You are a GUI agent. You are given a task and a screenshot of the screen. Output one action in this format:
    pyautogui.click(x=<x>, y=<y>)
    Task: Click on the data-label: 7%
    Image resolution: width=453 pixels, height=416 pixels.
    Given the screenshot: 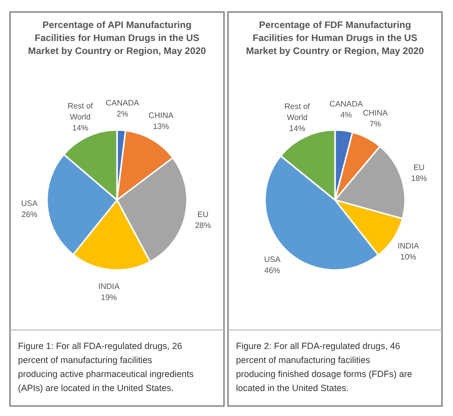 What is the action you would take?
    pyautogui.click(x=376, y=124)
    